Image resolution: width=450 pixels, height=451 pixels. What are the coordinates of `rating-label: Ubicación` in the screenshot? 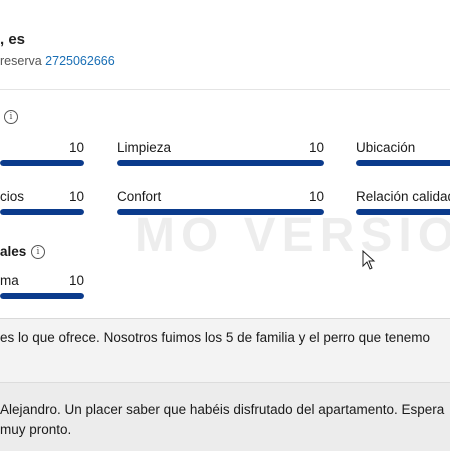 It's located at (386, 147).